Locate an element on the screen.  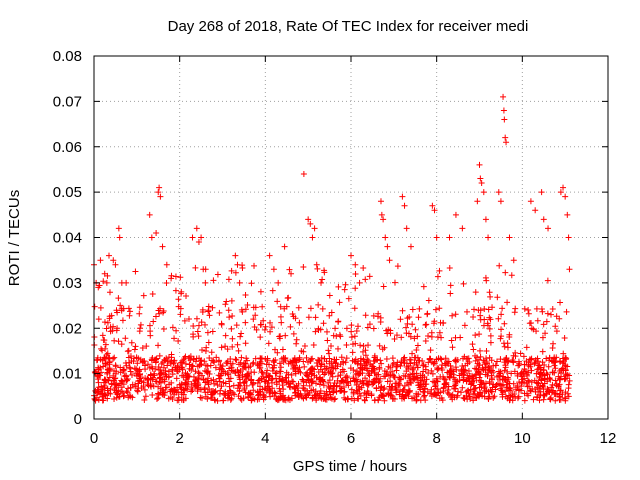
y-tick-label: 0.03 is located at coordinates (67, 283).